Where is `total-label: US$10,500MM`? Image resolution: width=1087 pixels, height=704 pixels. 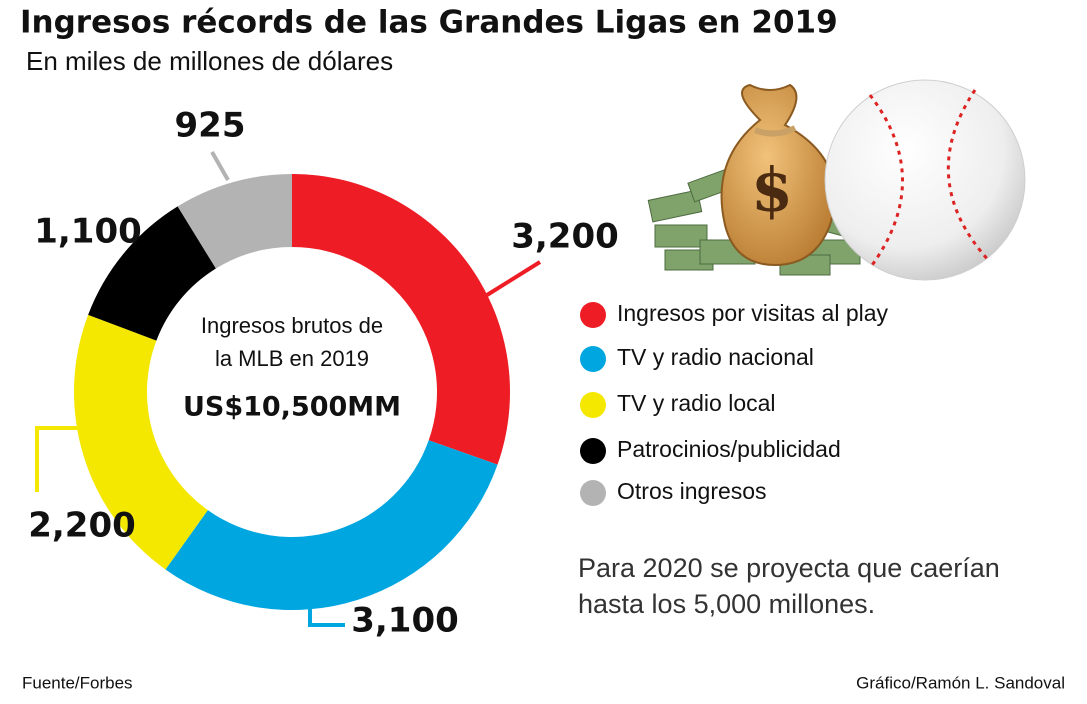 total-label: US$10,500MM is located at coordinates (292, 407).